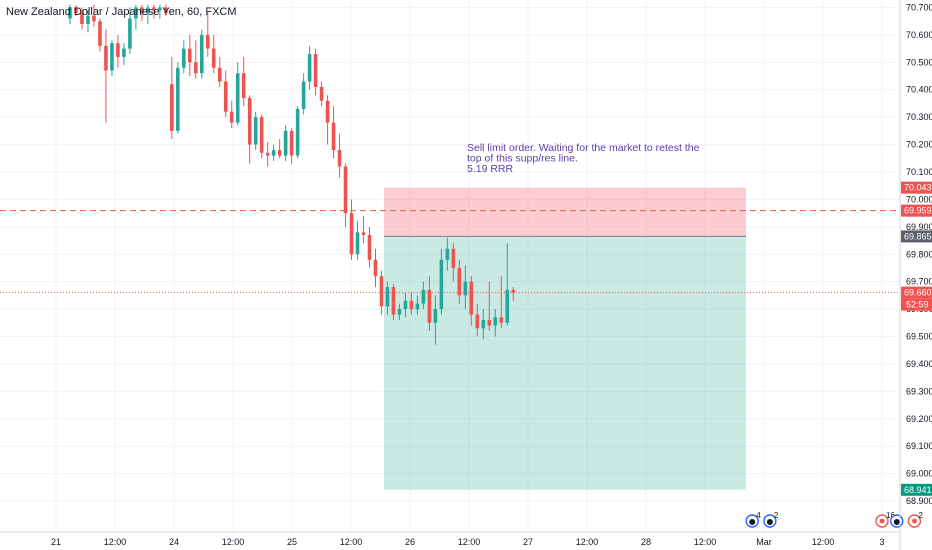 The width and height of the screenshot is (932, 550). I want to click on y-tick-label: 69.400, so click(919, 364).